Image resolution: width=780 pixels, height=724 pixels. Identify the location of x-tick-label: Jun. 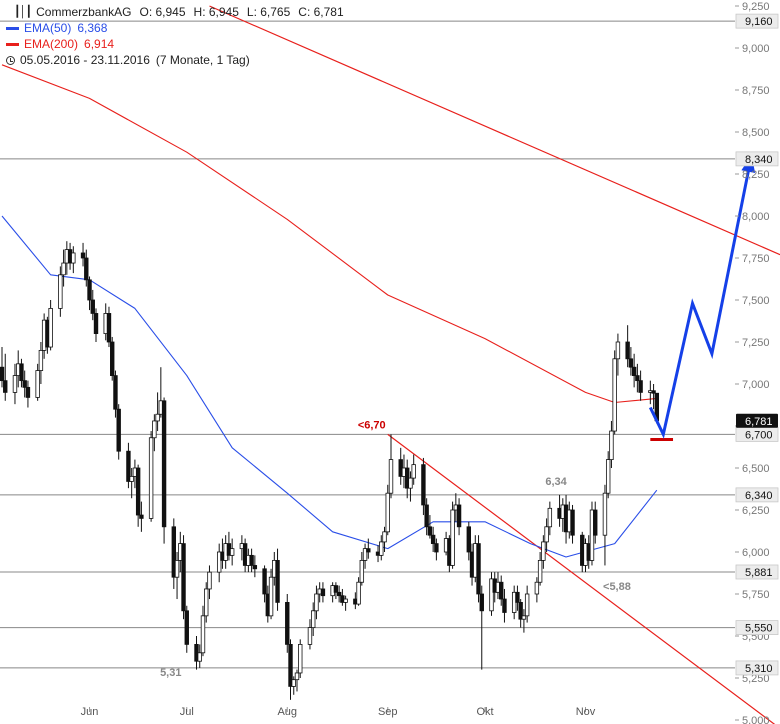
(90, 712).